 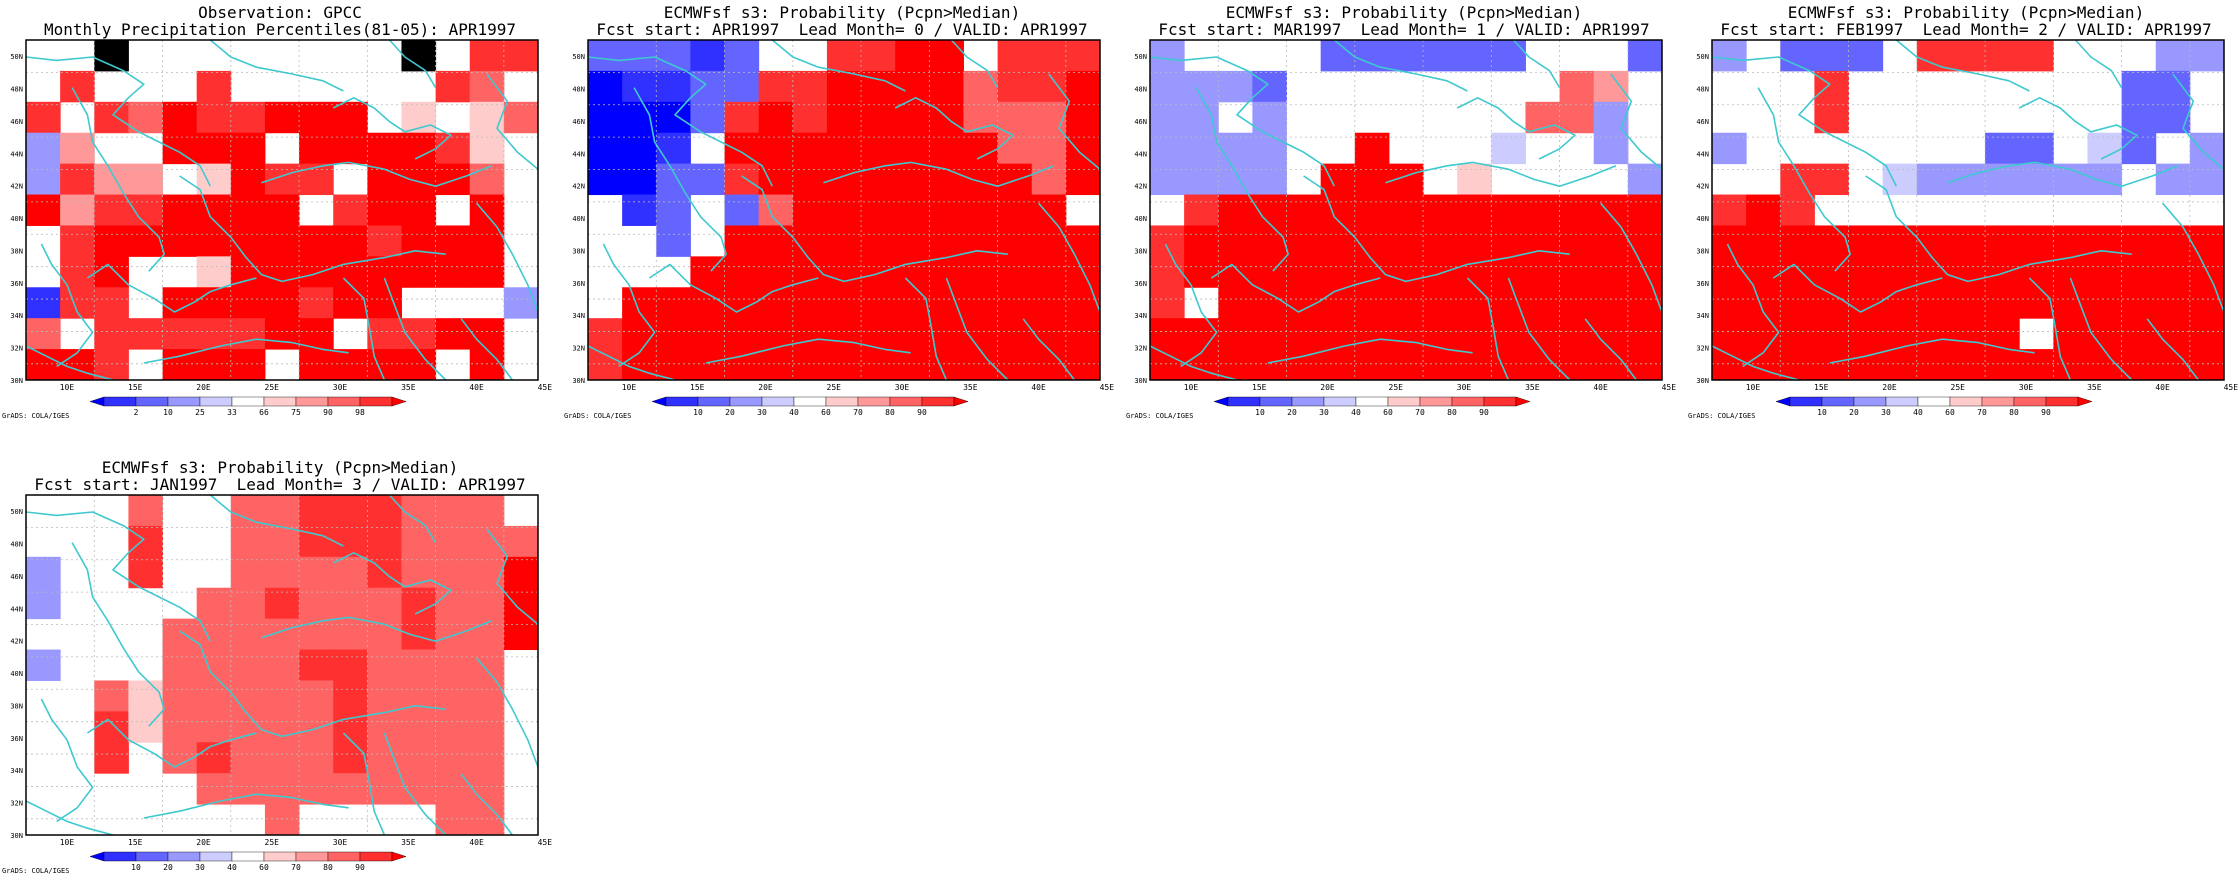 I want to click on lat-label: 38N, so click(x=1702, y=251).